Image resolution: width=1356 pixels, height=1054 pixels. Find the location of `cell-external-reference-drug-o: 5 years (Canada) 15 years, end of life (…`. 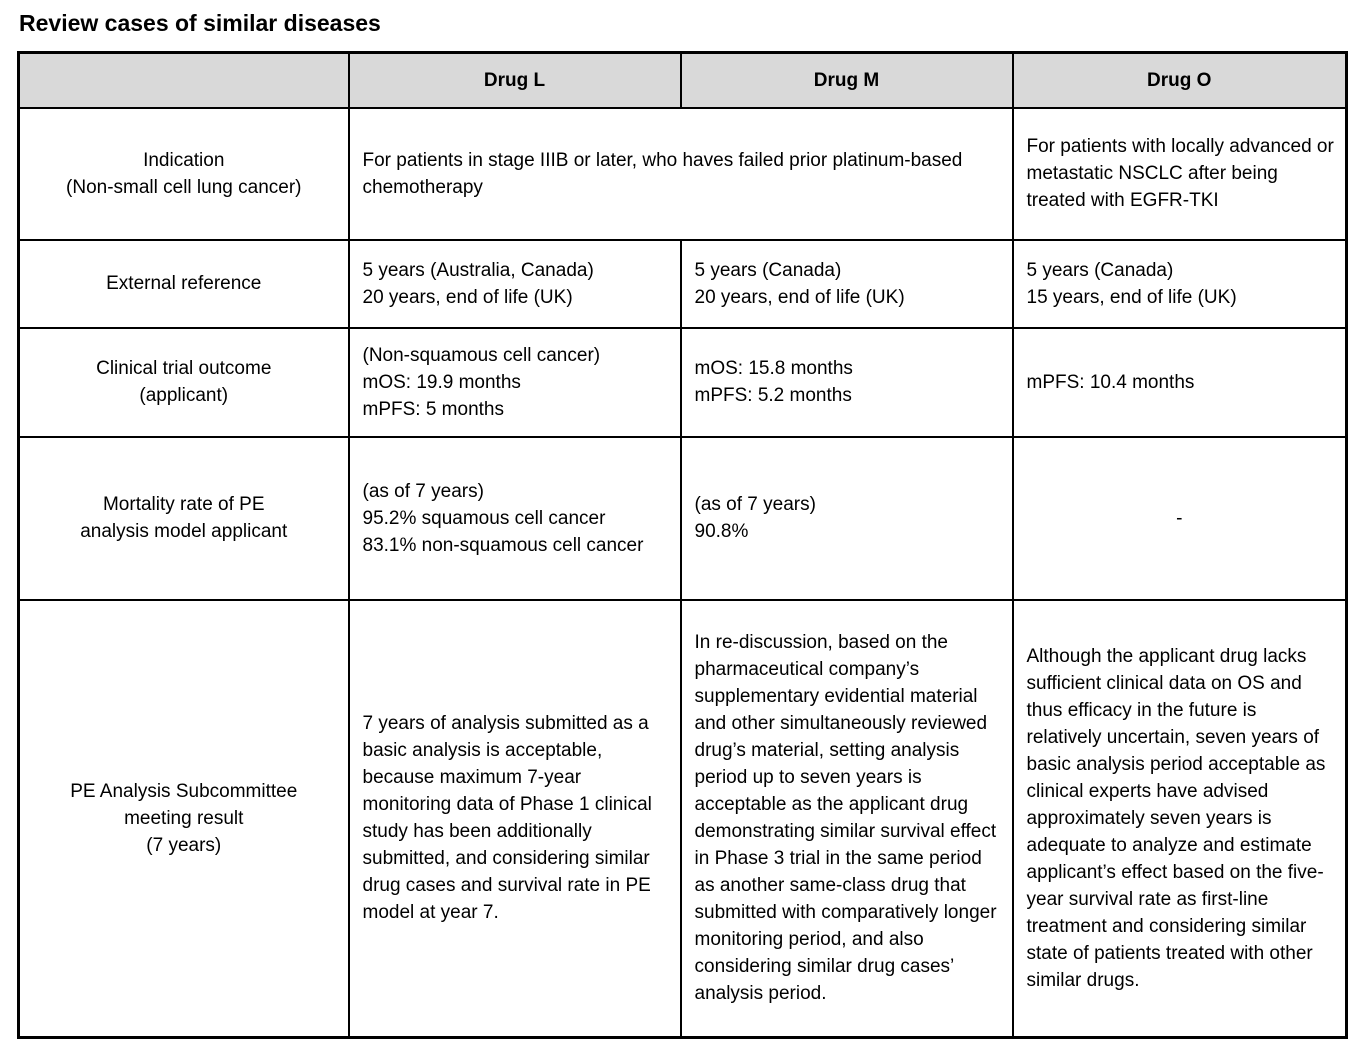

cell-external-reference-drug-o: 5 years (Canada) 15 years, end of life (… is located at coordinates (1179, 283).